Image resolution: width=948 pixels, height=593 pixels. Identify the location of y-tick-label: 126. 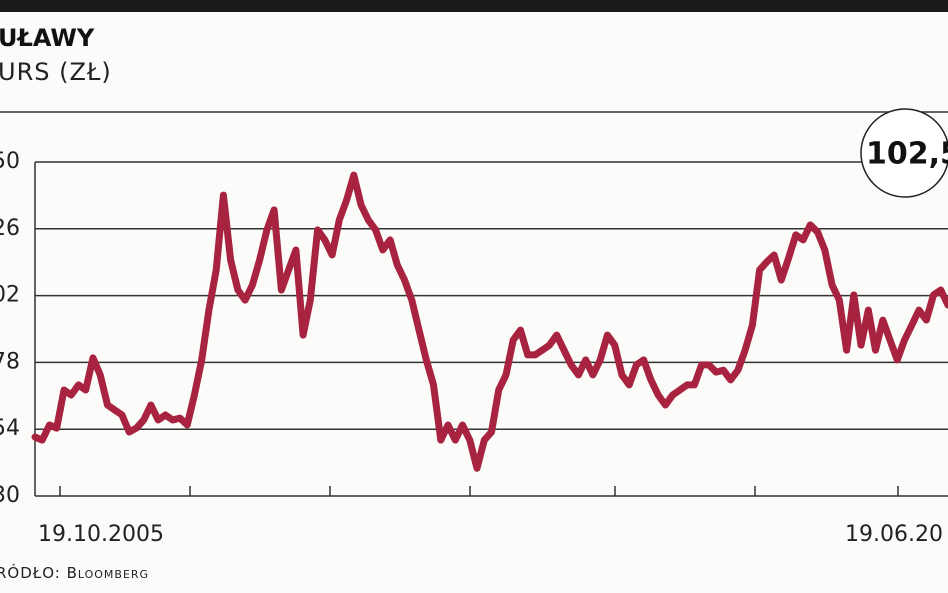
(10, 228).